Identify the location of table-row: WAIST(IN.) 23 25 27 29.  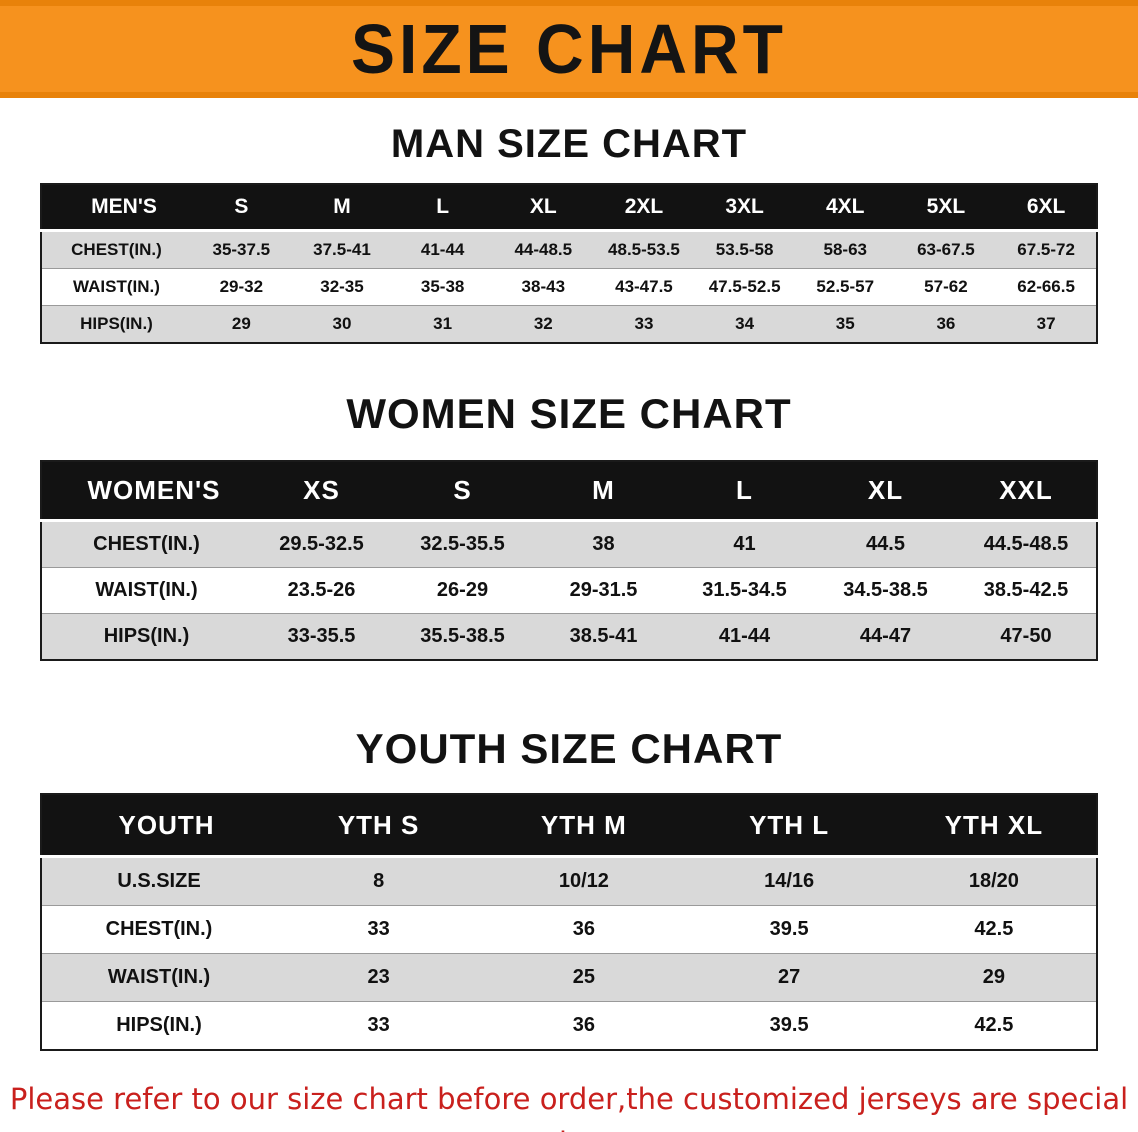
(569, 977).